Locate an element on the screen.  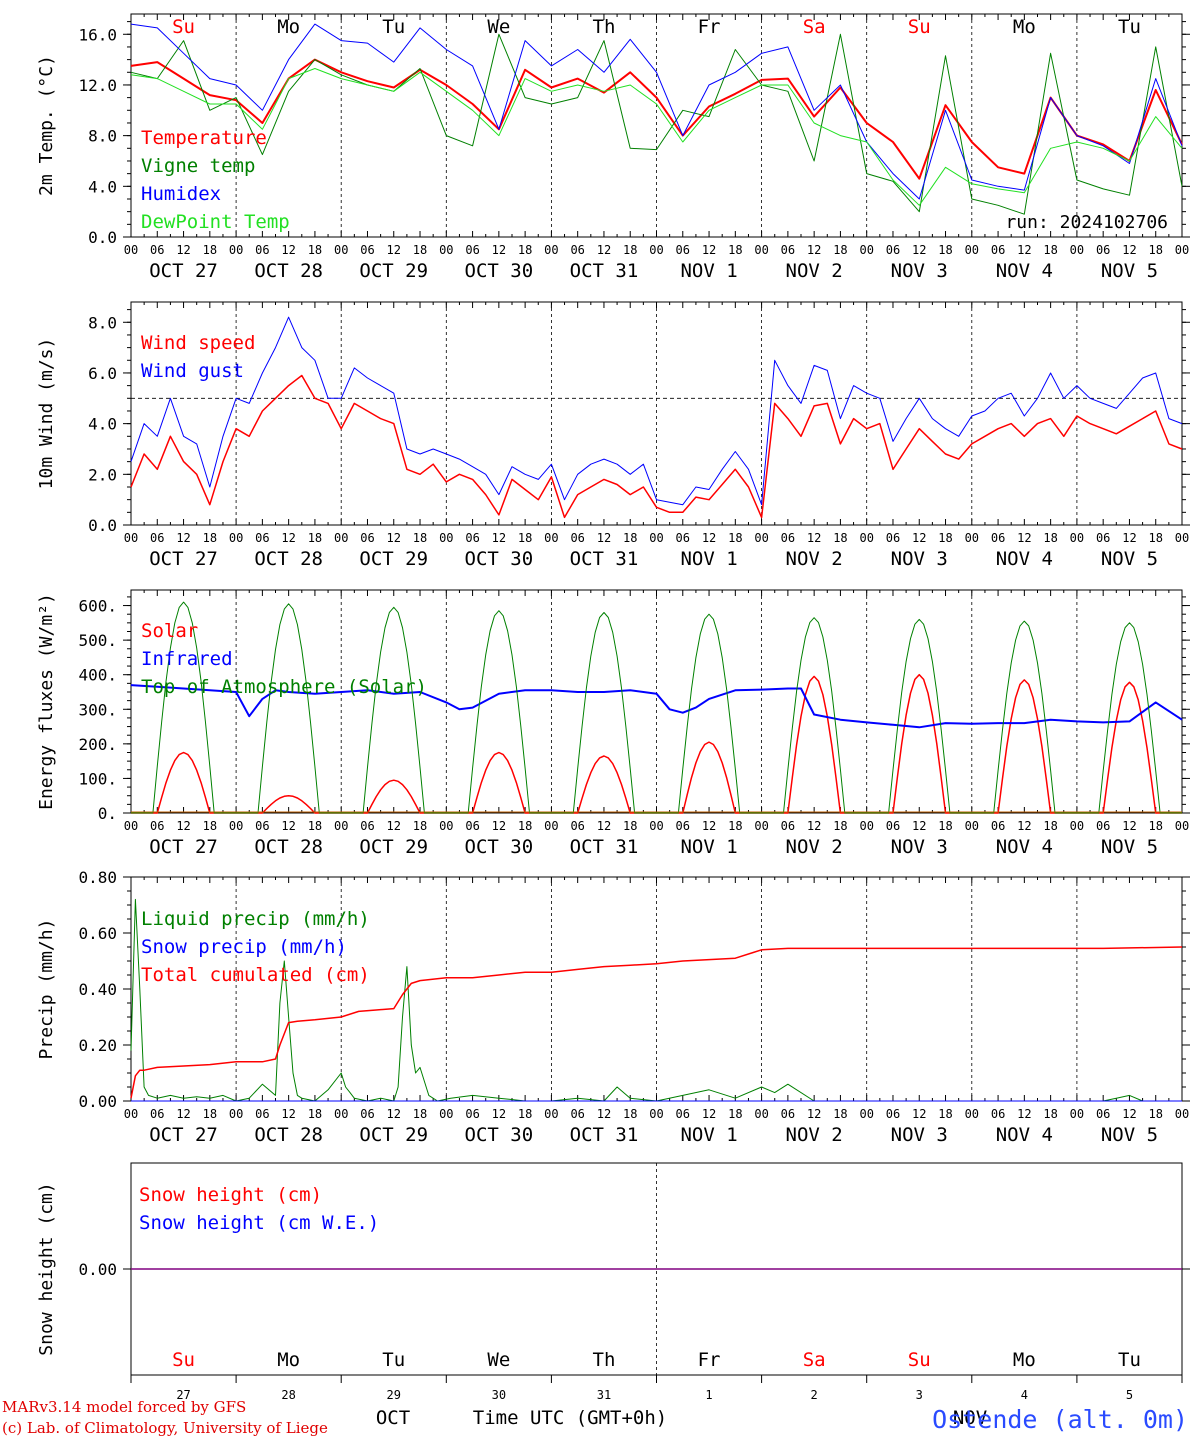
day-name-top: Mo is located at coordinates (288, 27).